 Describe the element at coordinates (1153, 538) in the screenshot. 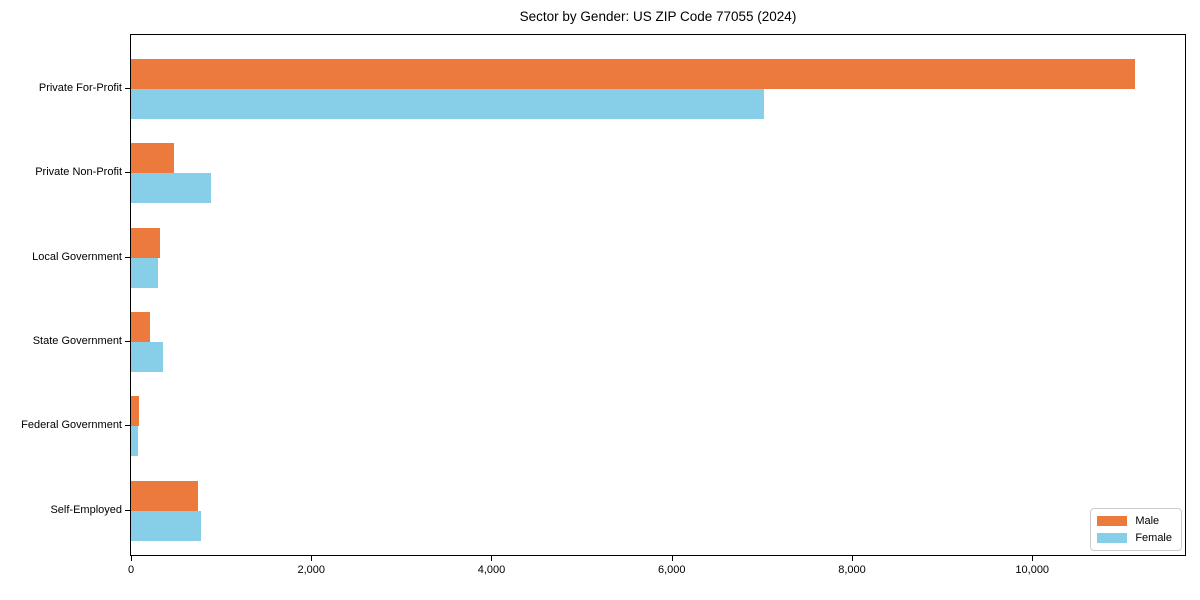

I see `legend-label-female: Female` at that location.